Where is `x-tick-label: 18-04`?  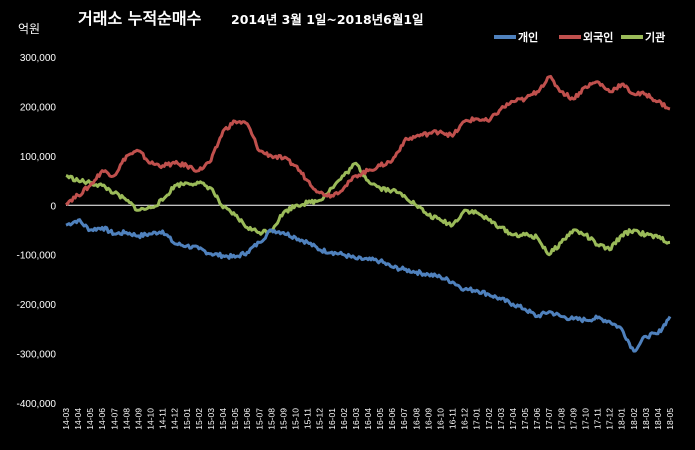 x-tick-label: 18-04 is located at coordinates (658, 419).